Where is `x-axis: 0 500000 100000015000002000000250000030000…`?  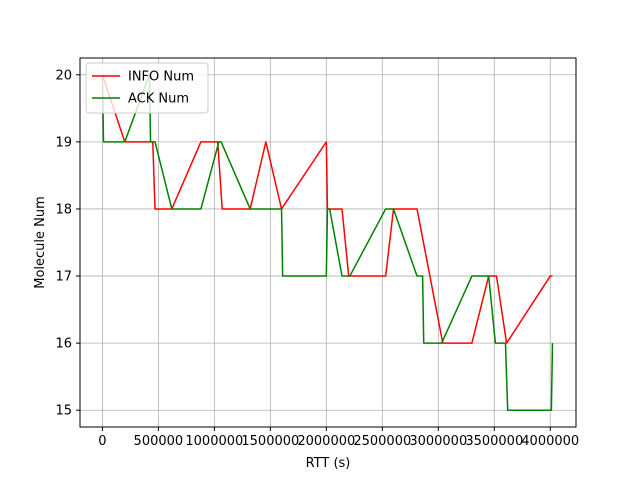
x-axis: 0 500000 100000015000002000000250000030000… is located at coordinates (338, 438).